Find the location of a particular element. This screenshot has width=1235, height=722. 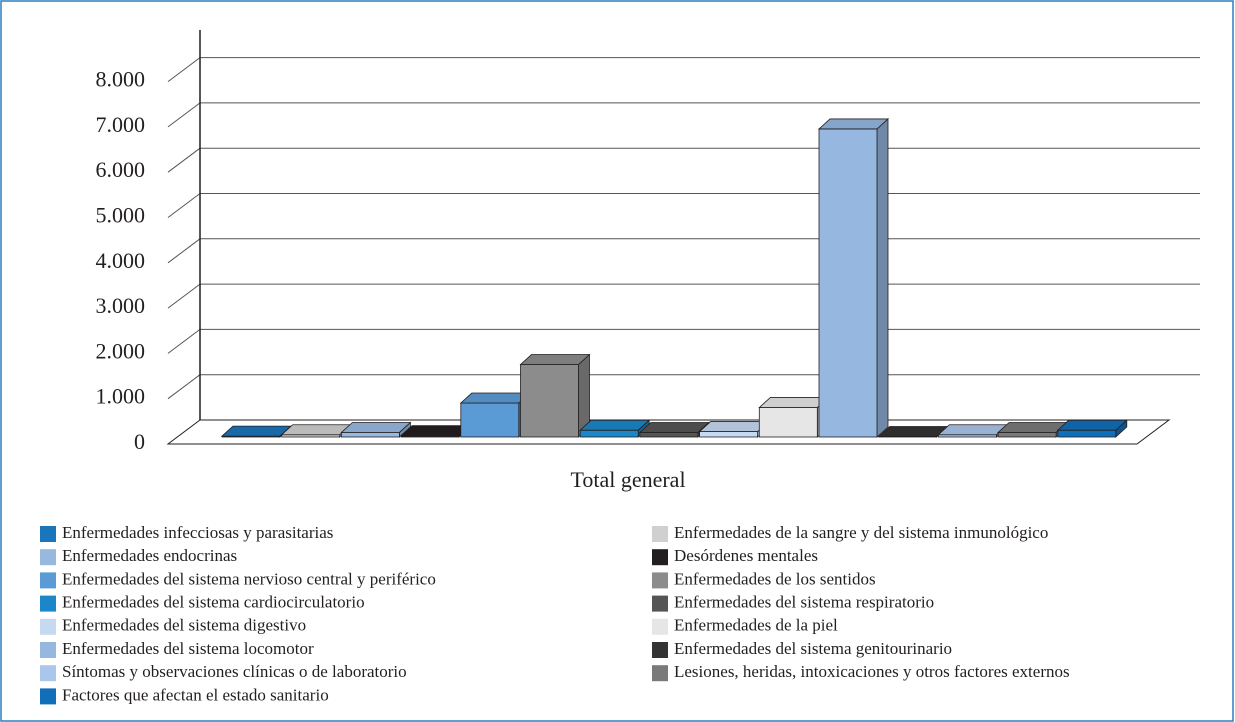

legend-label: Enfermedades del sistema digestivo is located at coordinates (184, 625).